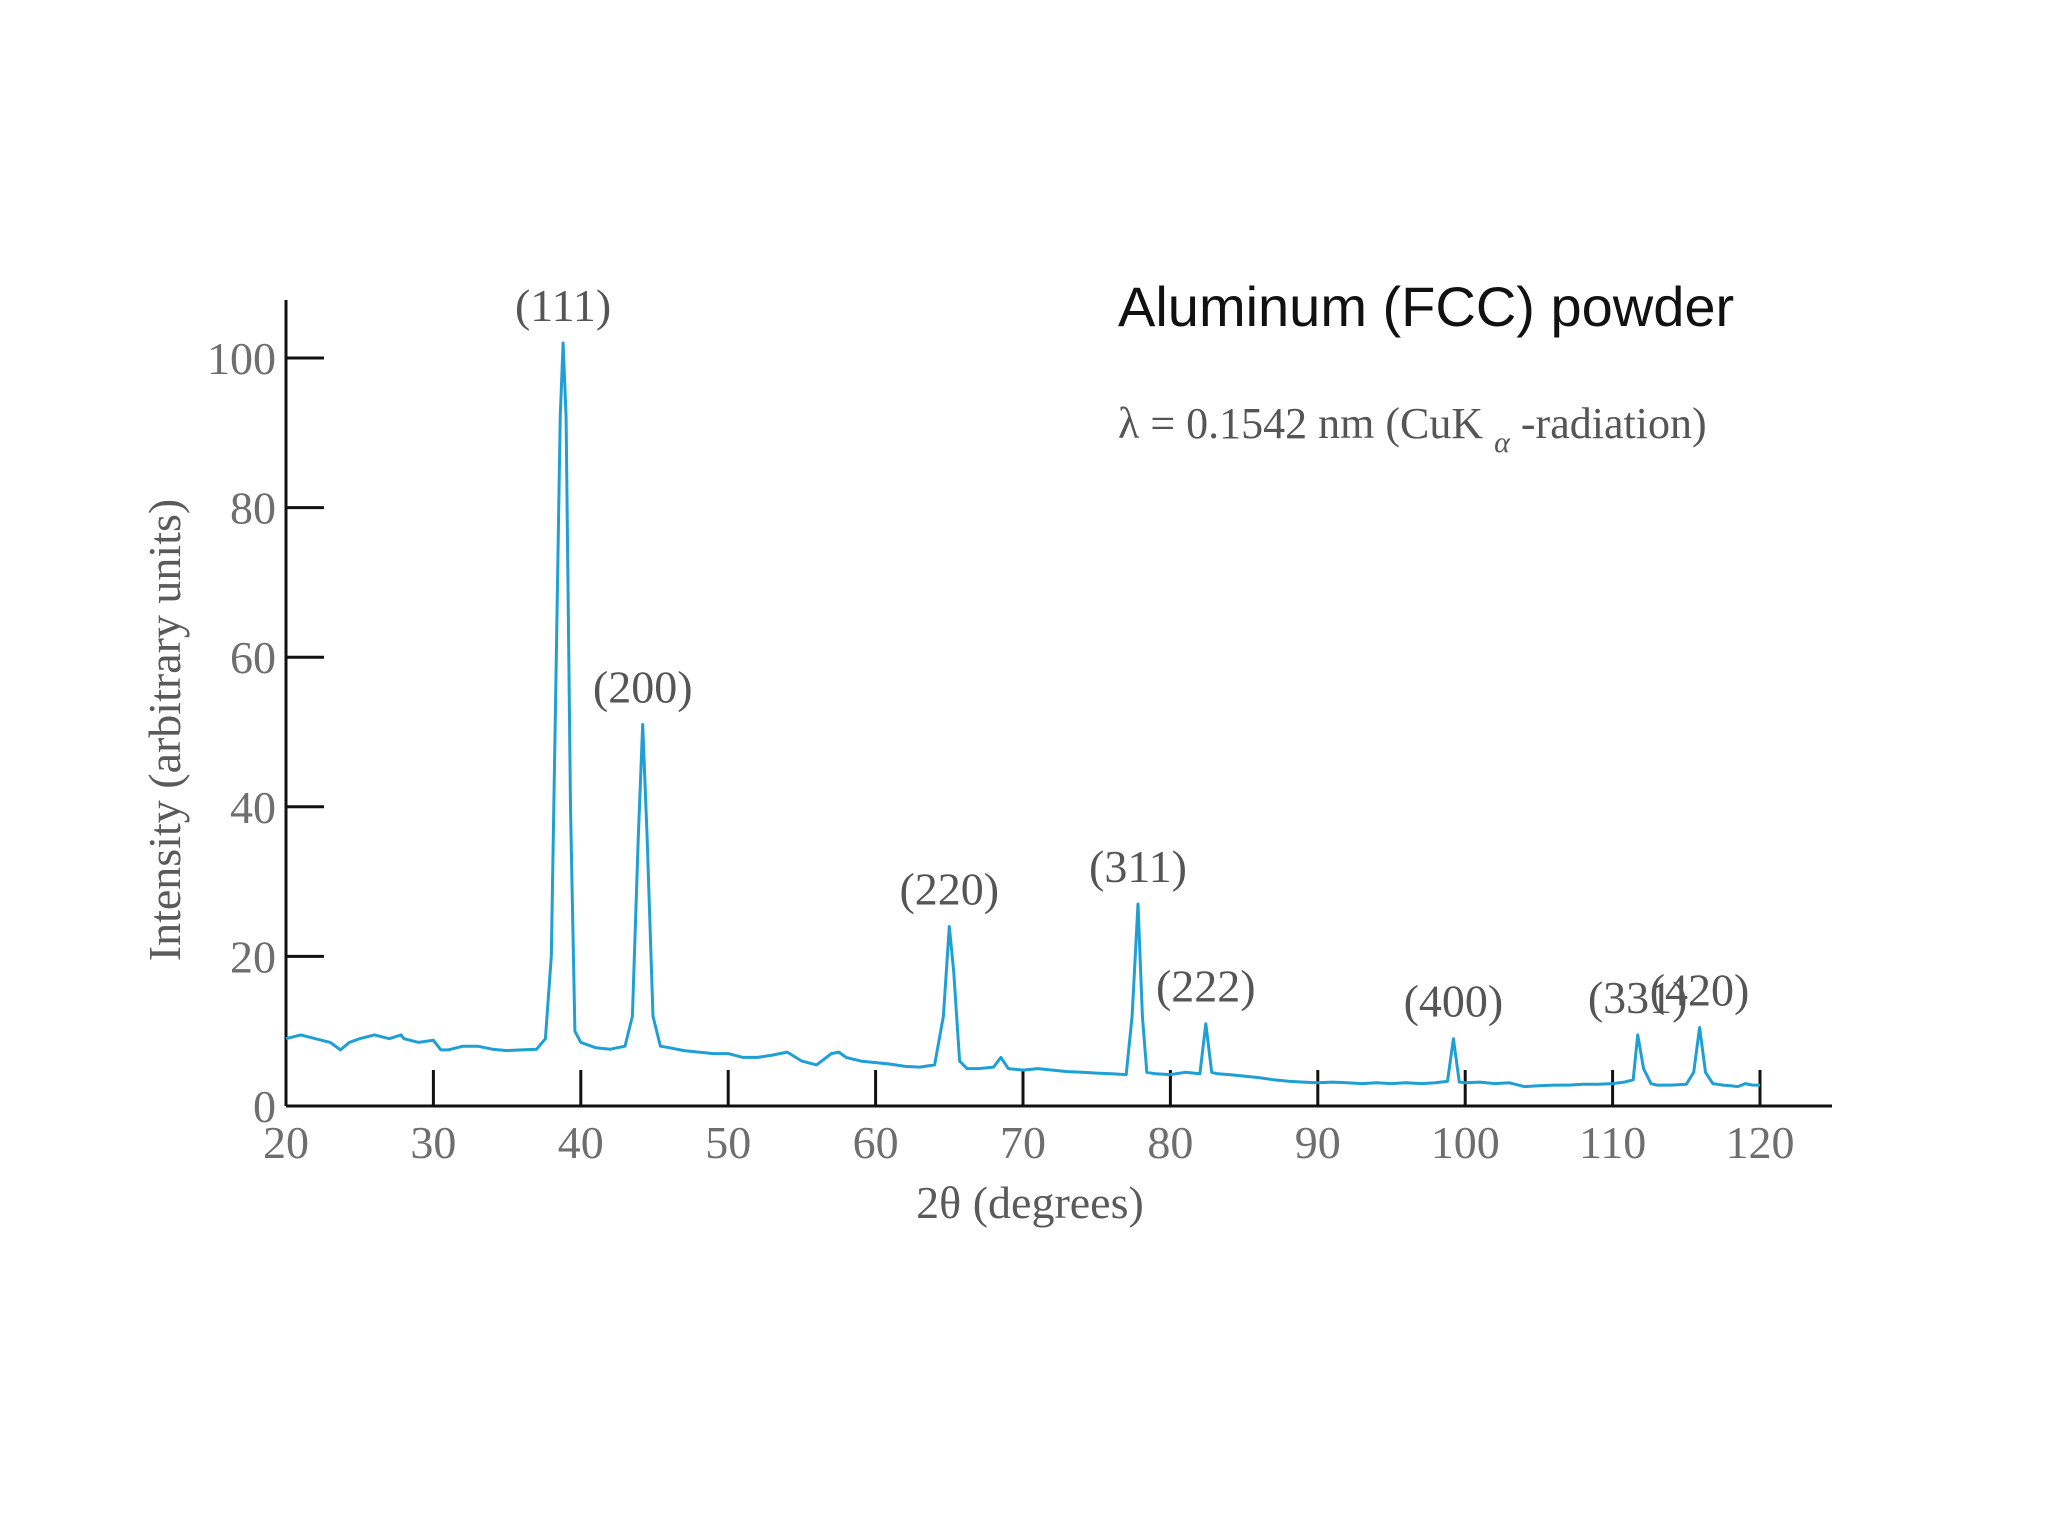  What do you see at coordinates (1170, 1142) in the screenshot?
I see `x-tick-label: 80` at bounding box center [1170, 1142].